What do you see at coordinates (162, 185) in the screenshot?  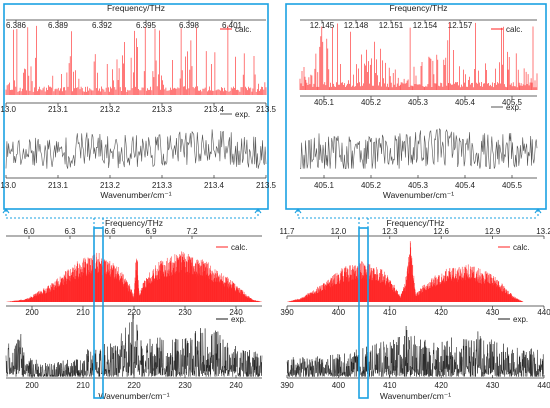 I see `bottom-tick-label: 213.3` at bounding box center [162, 185].